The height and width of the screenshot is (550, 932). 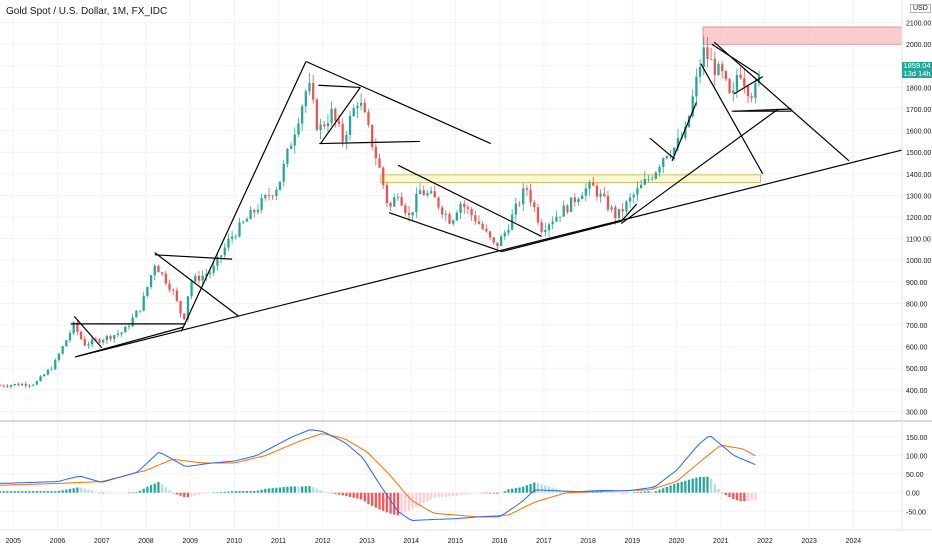 I want to click on price-tick-label: 300.00, so click(x=917, y=412).